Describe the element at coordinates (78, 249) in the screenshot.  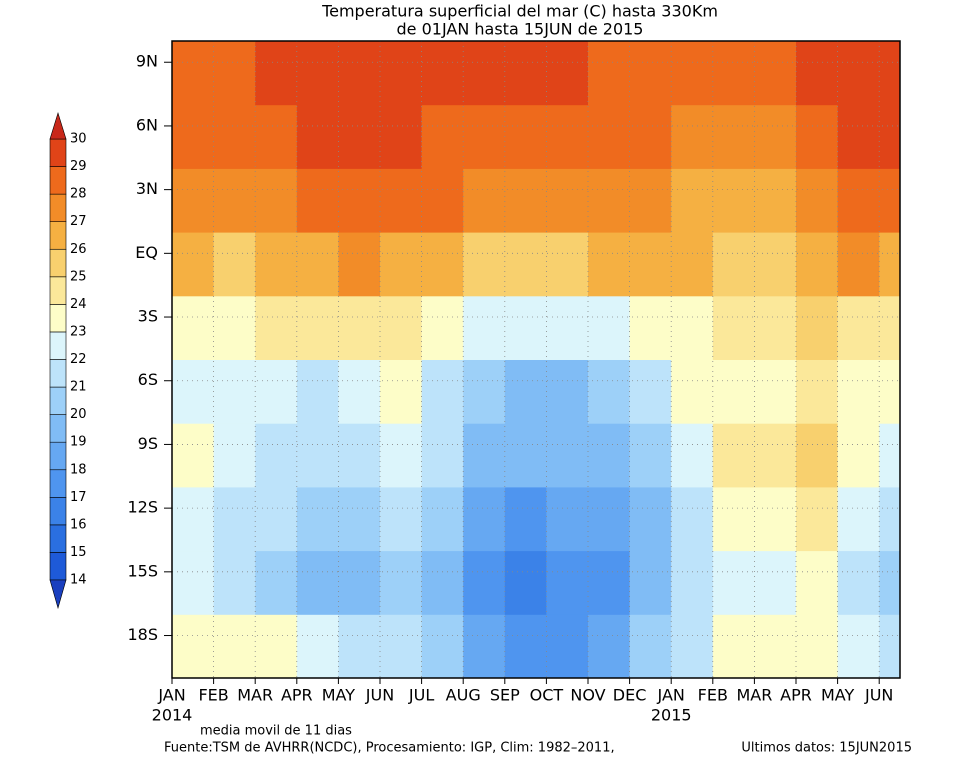
I see `colorbar-label: 26` at that location.